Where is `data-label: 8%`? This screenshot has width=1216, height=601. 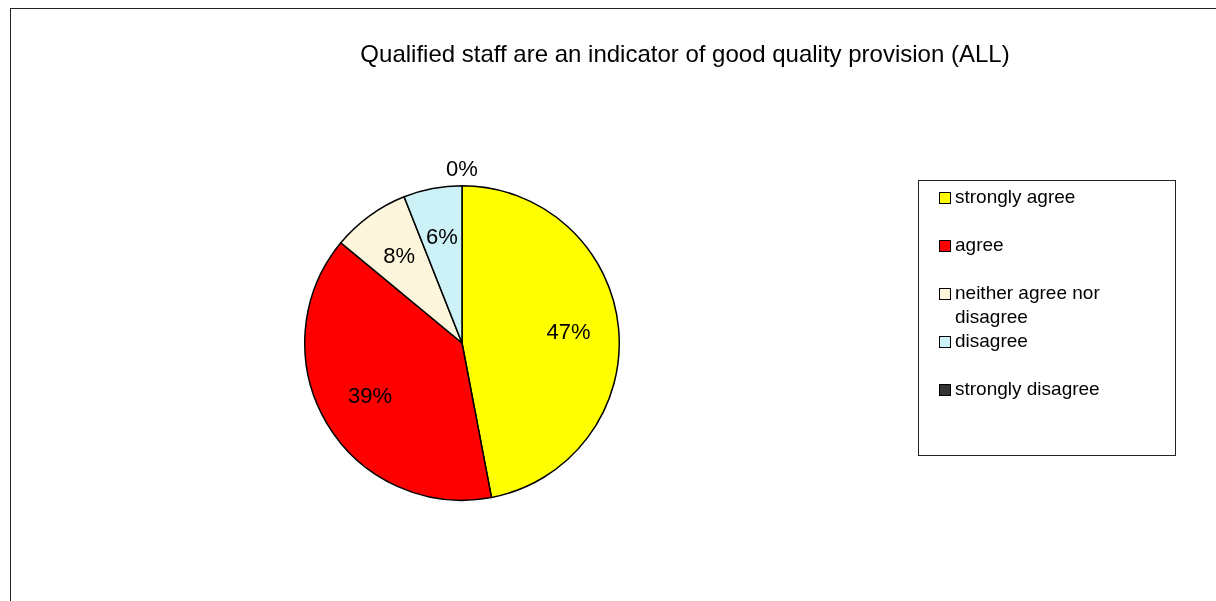 data-label: 8% is located at coordinates (399, 255).